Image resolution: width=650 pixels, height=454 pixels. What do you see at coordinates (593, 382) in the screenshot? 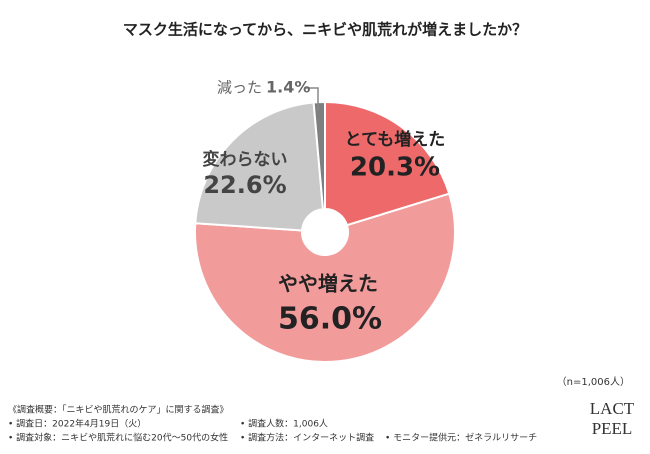
I see `sample-size: （n=1,006人）` at bounding box center [593, 382].